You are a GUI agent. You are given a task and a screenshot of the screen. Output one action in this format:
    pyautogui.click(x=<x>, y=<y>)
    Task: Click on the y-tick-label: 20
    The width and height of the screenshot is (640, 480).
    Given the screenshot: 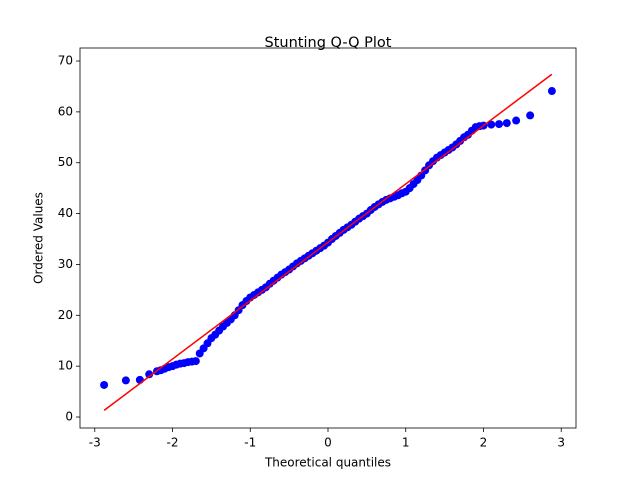 What is the action you would take?
    pyautogui.click(x=65, y=315)
    